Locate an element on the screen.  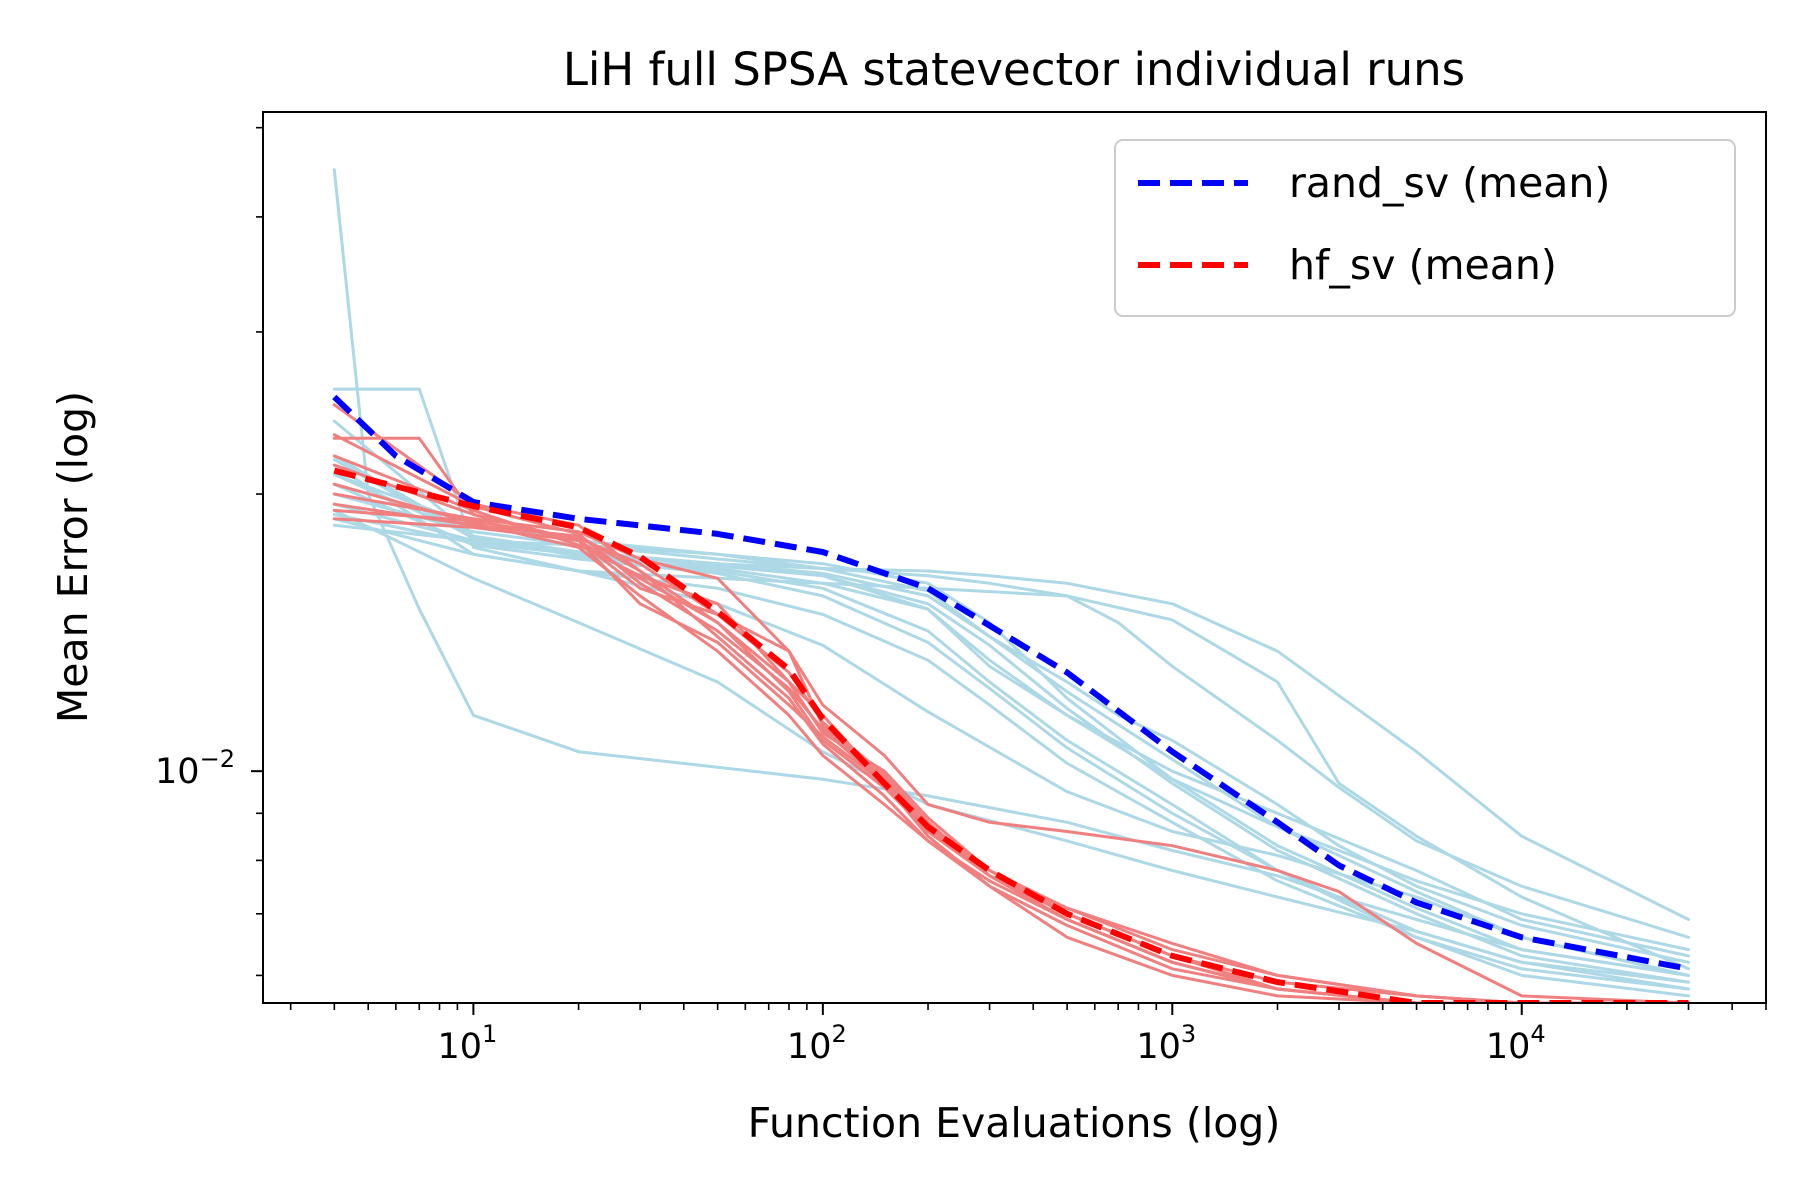
x-tick-label: 10³ is located at coordinates (1166, 1043).